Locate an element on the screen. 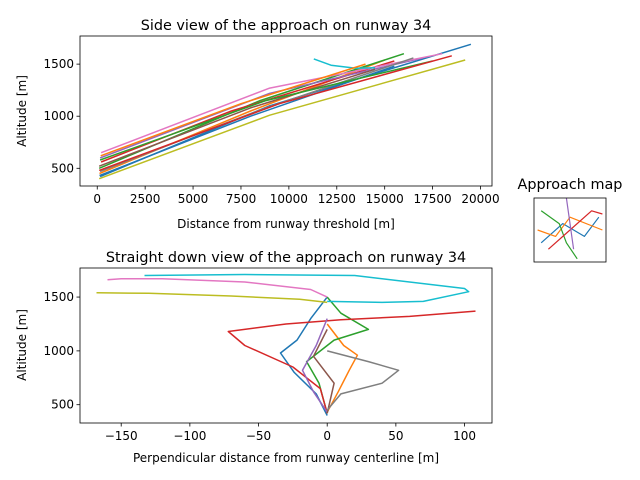 This screenshot has height=480, width=640. x-tick-label-0-7: 17500 is located at coordinates (433, 199).